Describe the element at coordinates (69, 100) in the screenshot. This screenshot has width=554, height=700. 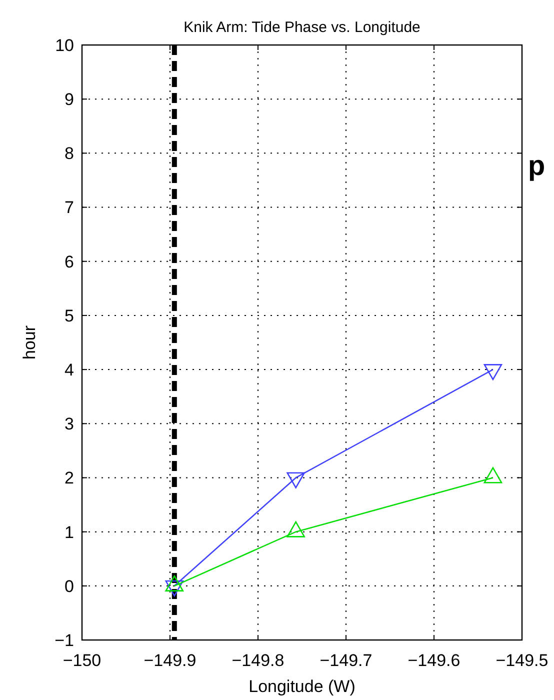
I see `y-tick-label: 9` at that location.